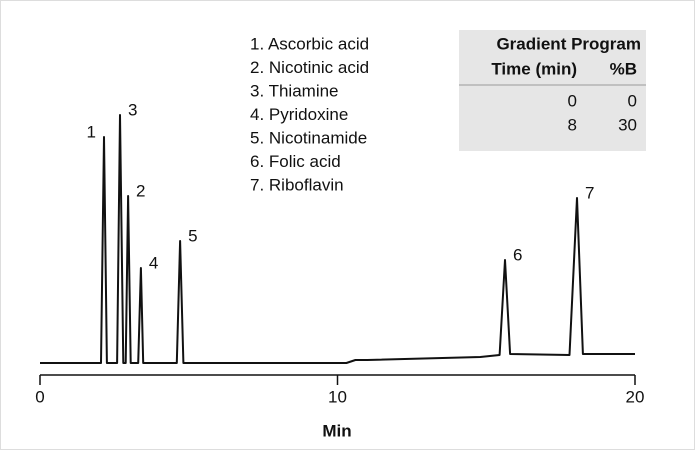 The image size is (695, 450). What do you see at coordinates (309, 67) in the screenshot?
I see `legend-entry: 2. Nicotinic acid` at bounding box center [309, 67].